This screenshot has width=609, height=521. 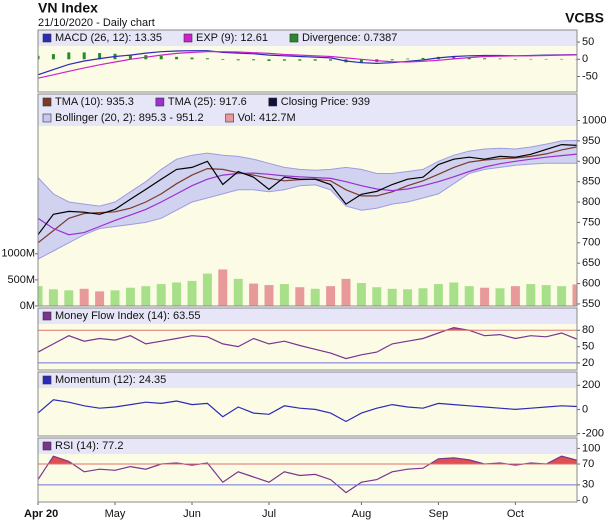 I want to click on y-tick-label: -200, so click(x=593, y=433).